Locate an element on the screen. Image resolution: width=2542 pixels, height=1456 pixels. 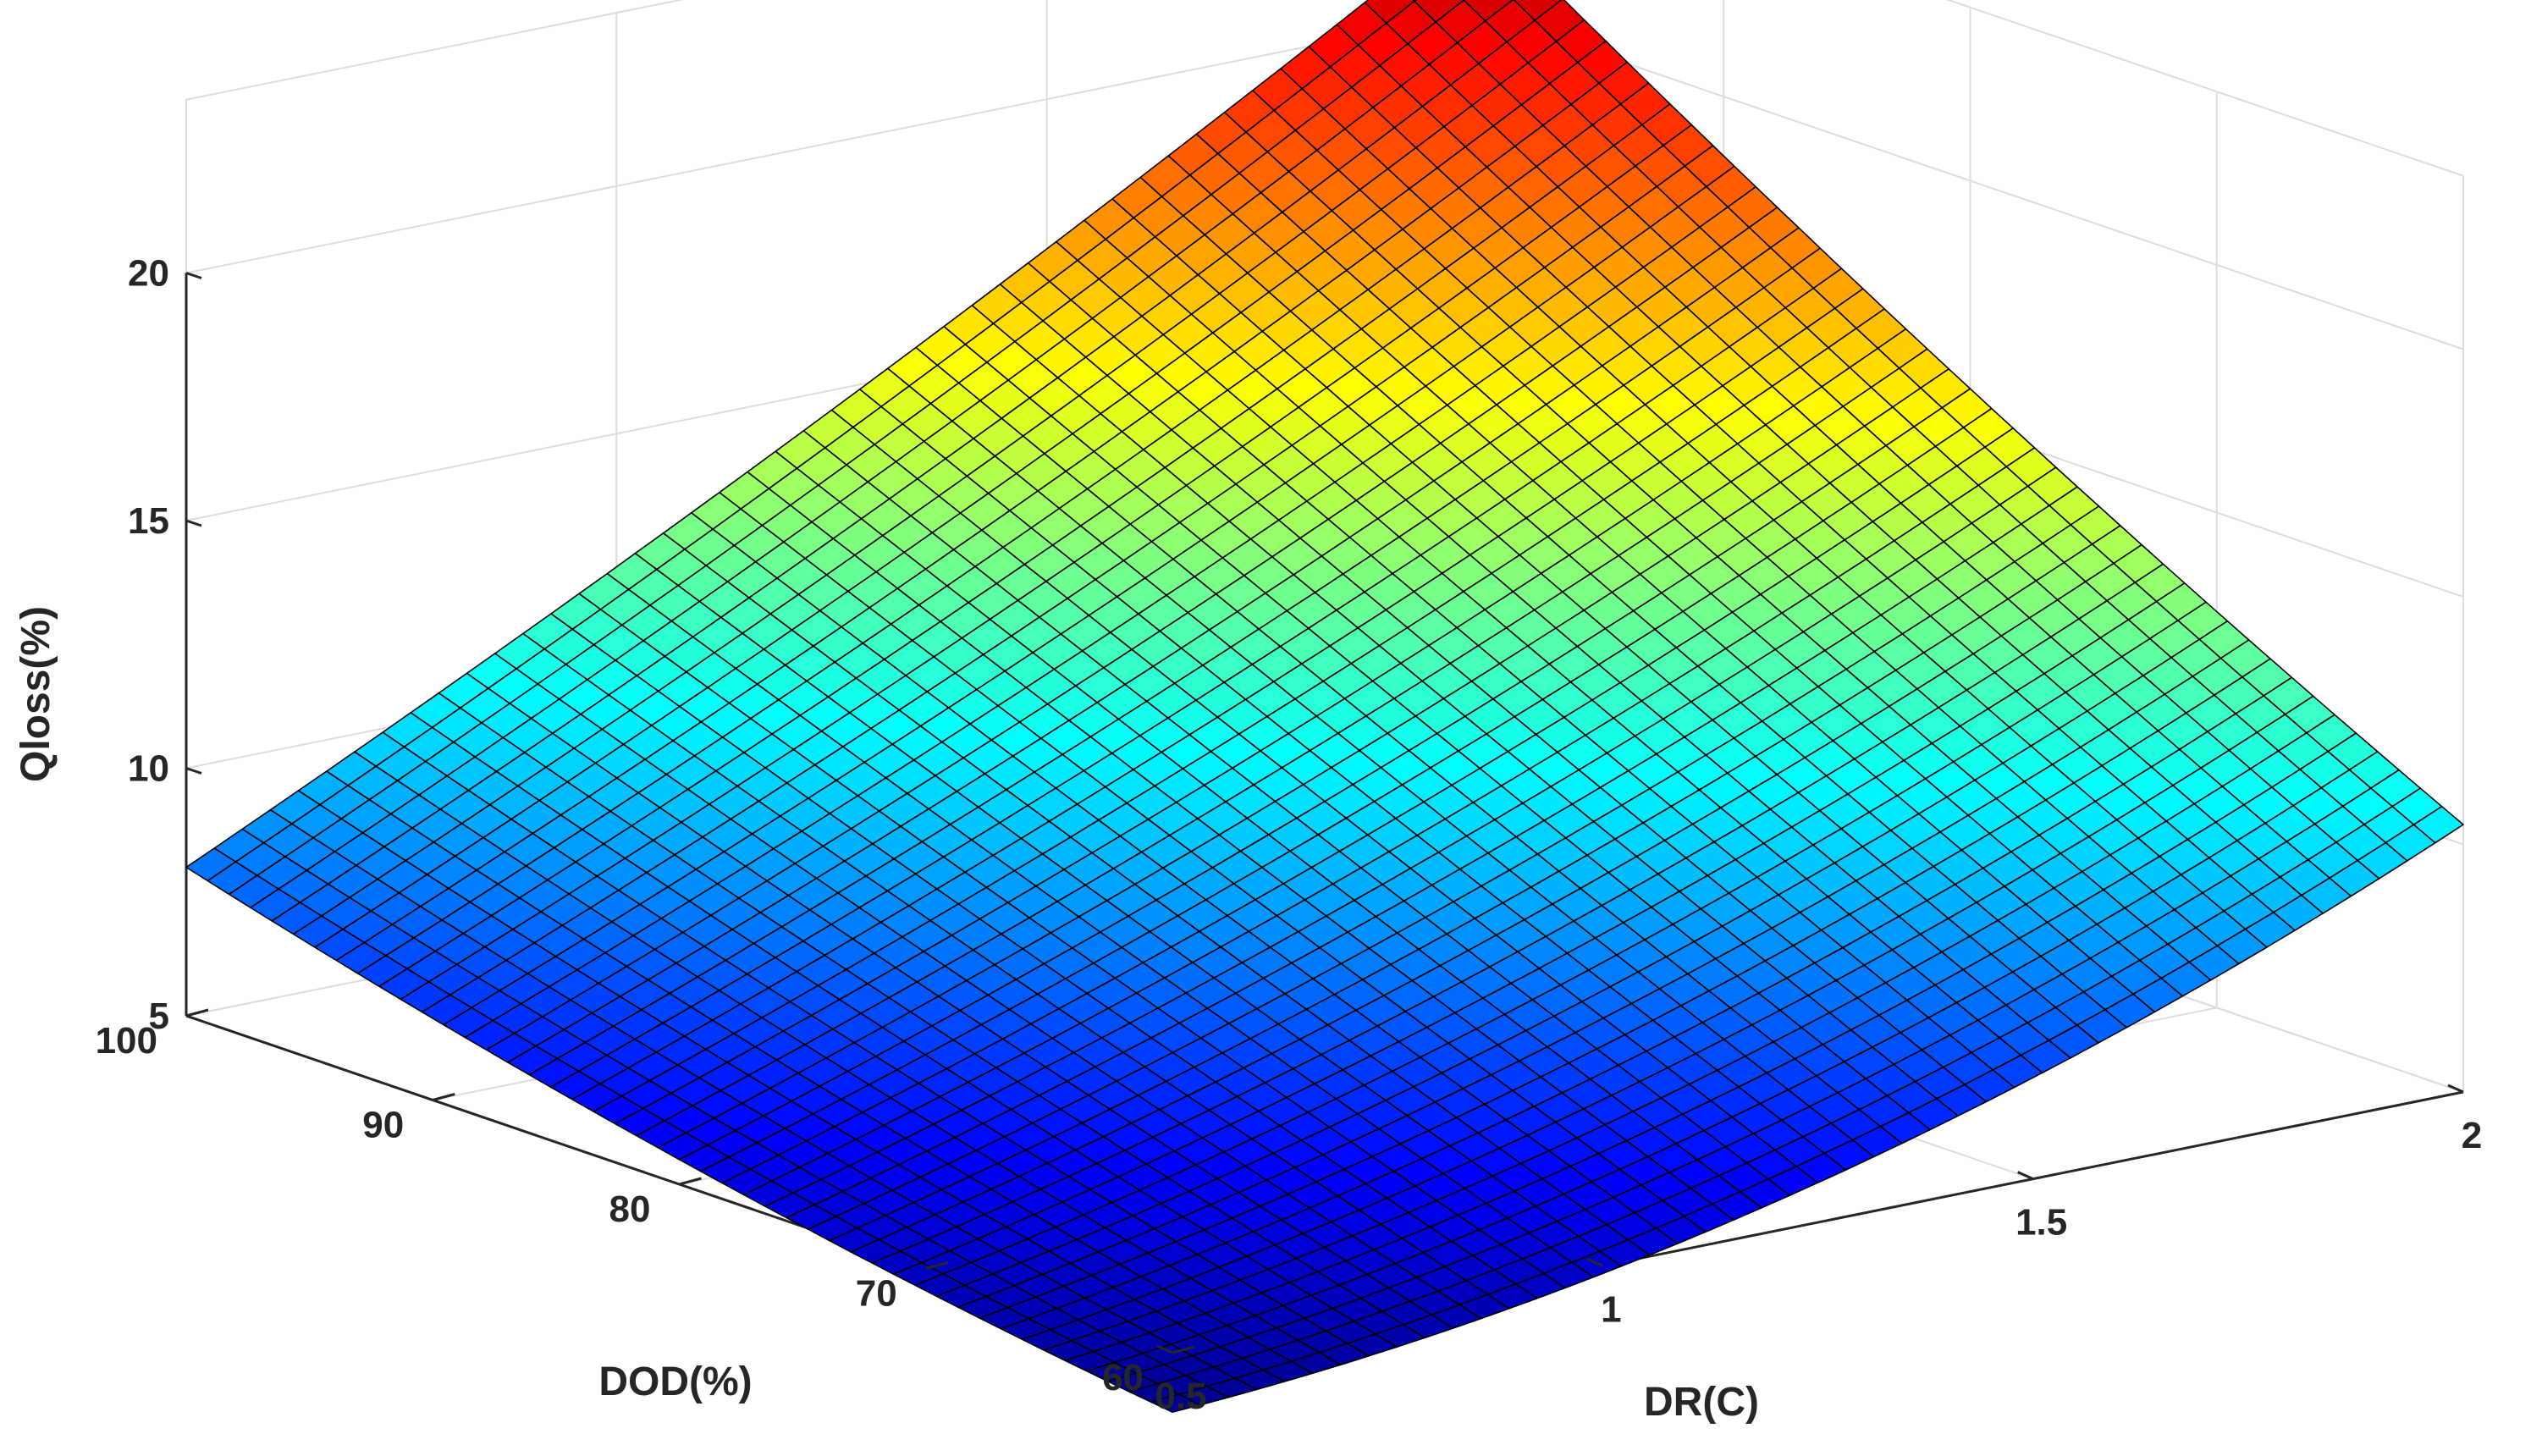
z-tick-label: 5 is located at coordinates (159, 1016).